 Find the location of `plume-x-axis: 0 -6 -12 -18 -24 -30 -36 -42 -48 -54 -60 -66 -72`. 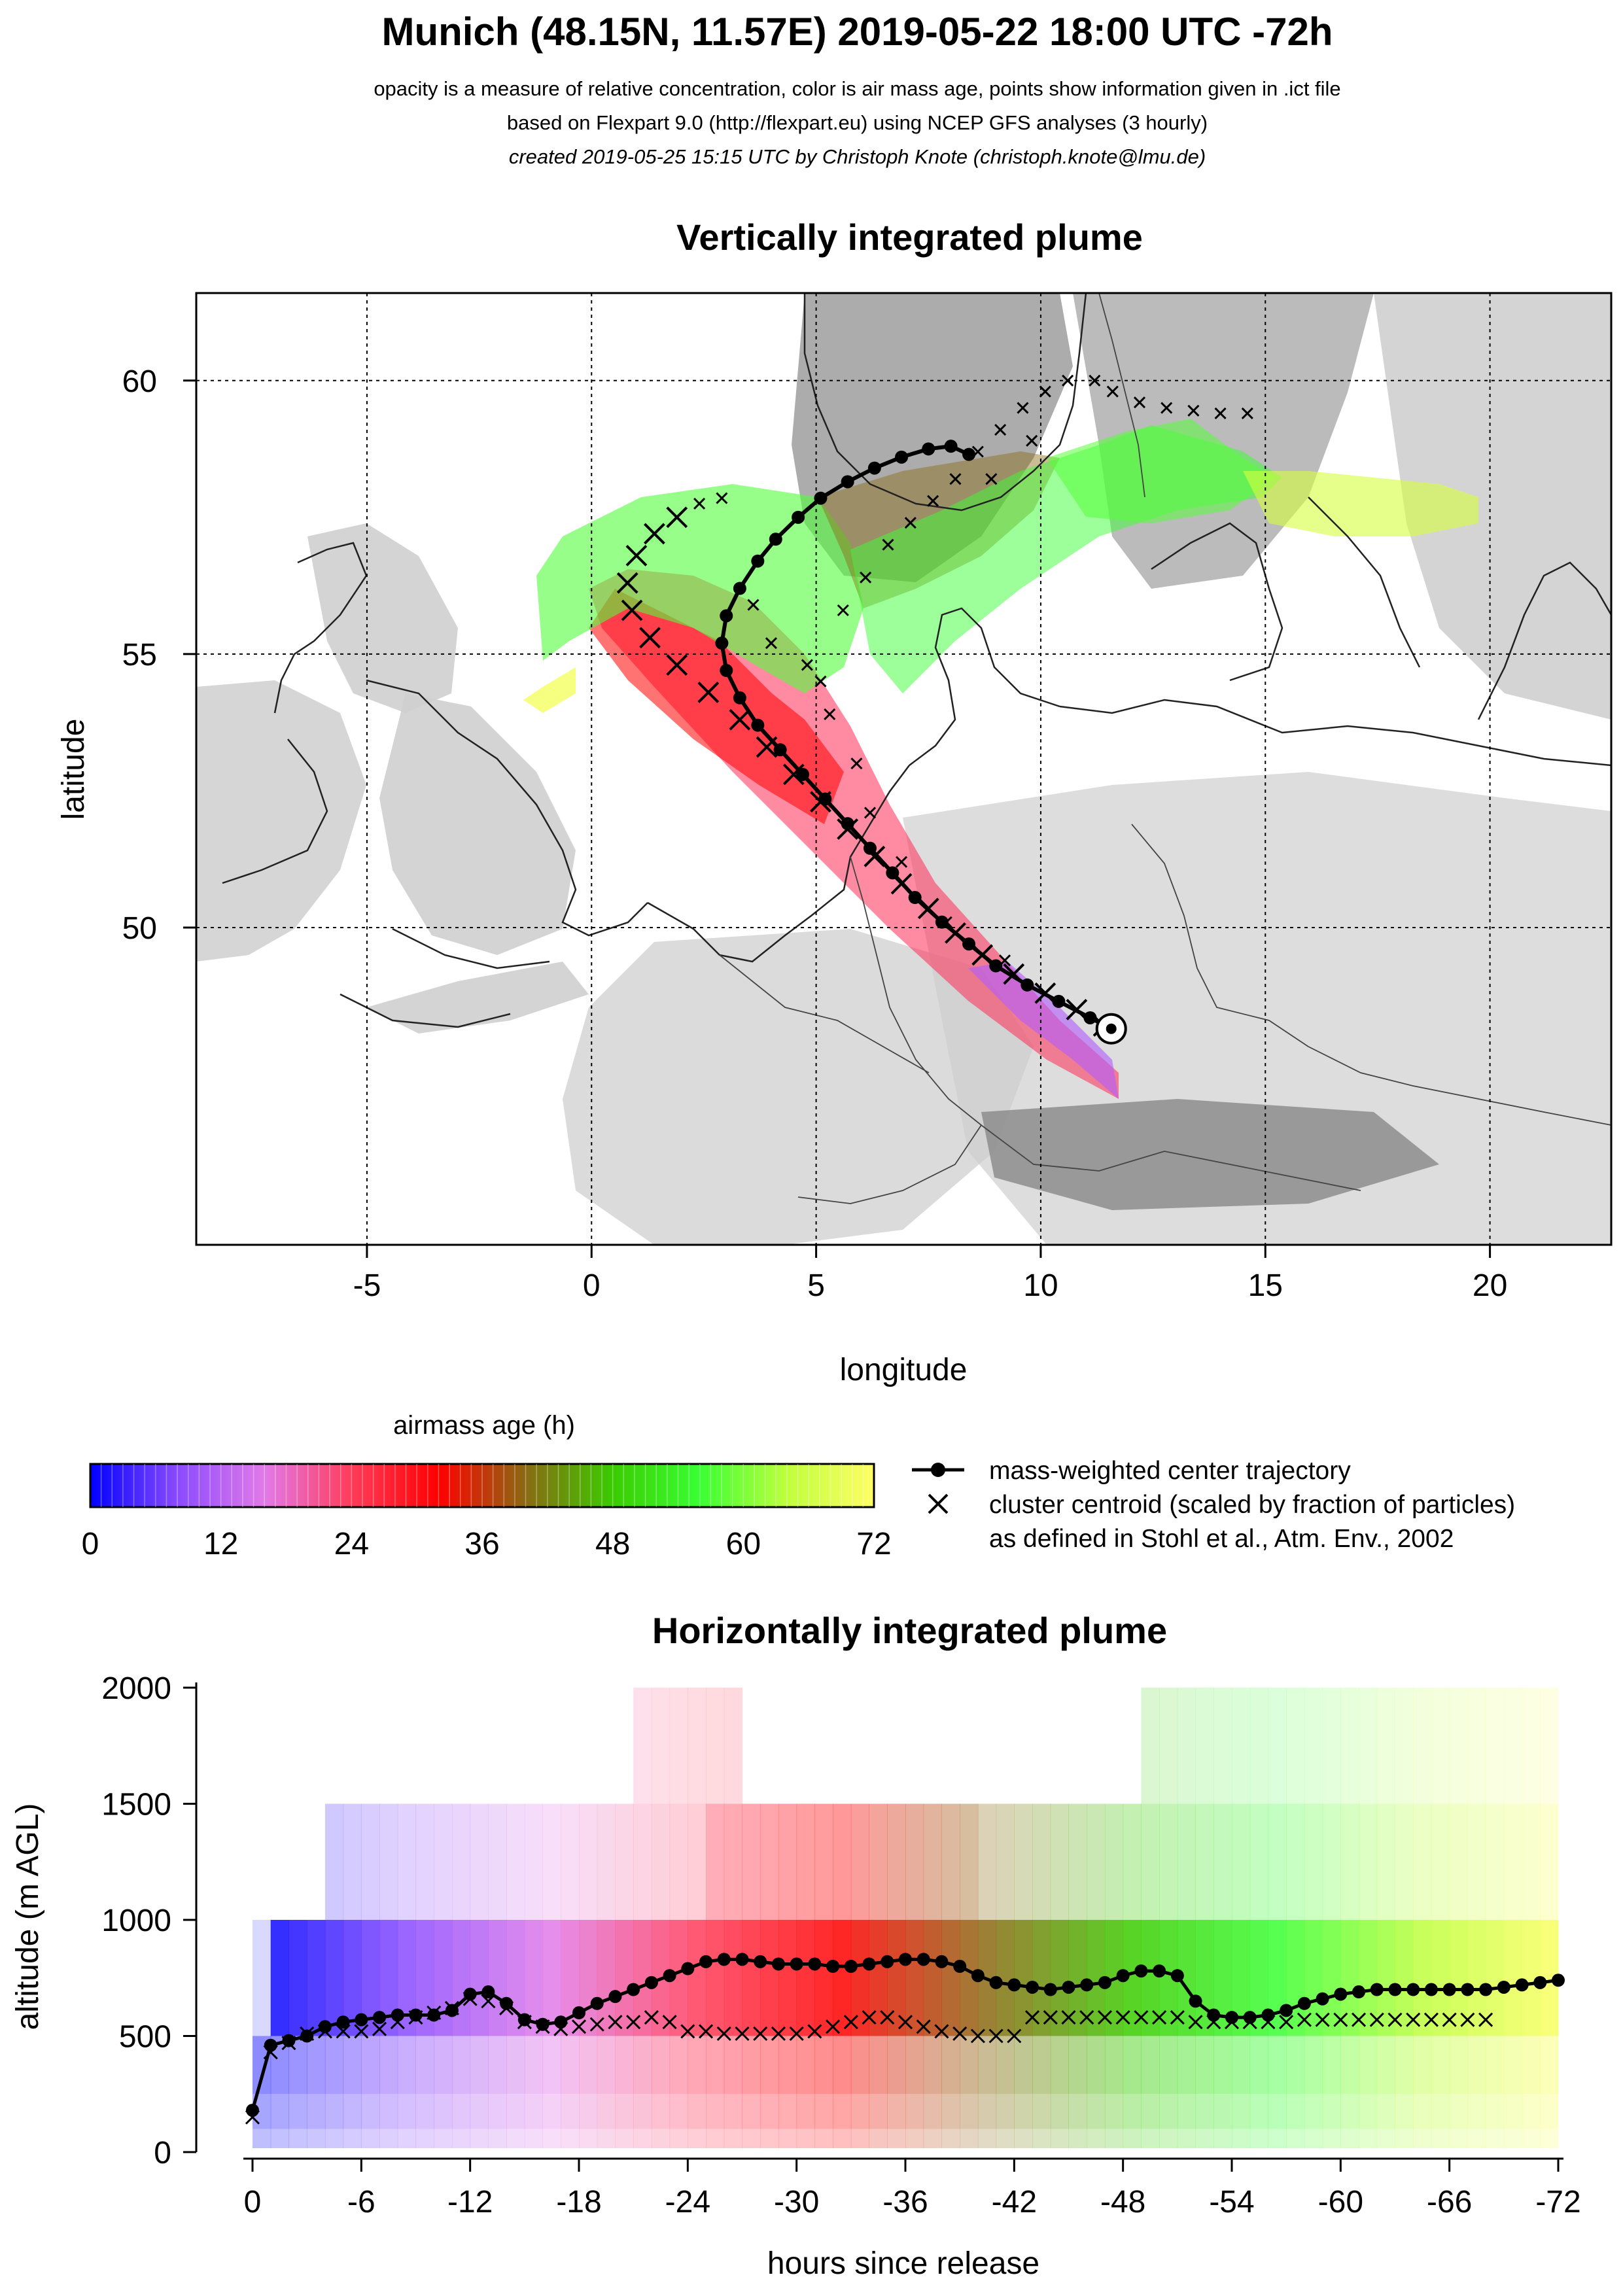

plume-x-axis: 0 -6 -12 -18 -24 -30 -36 -42 -48 -54 -60 -66 -72 is located at coordinates (912, 2189).